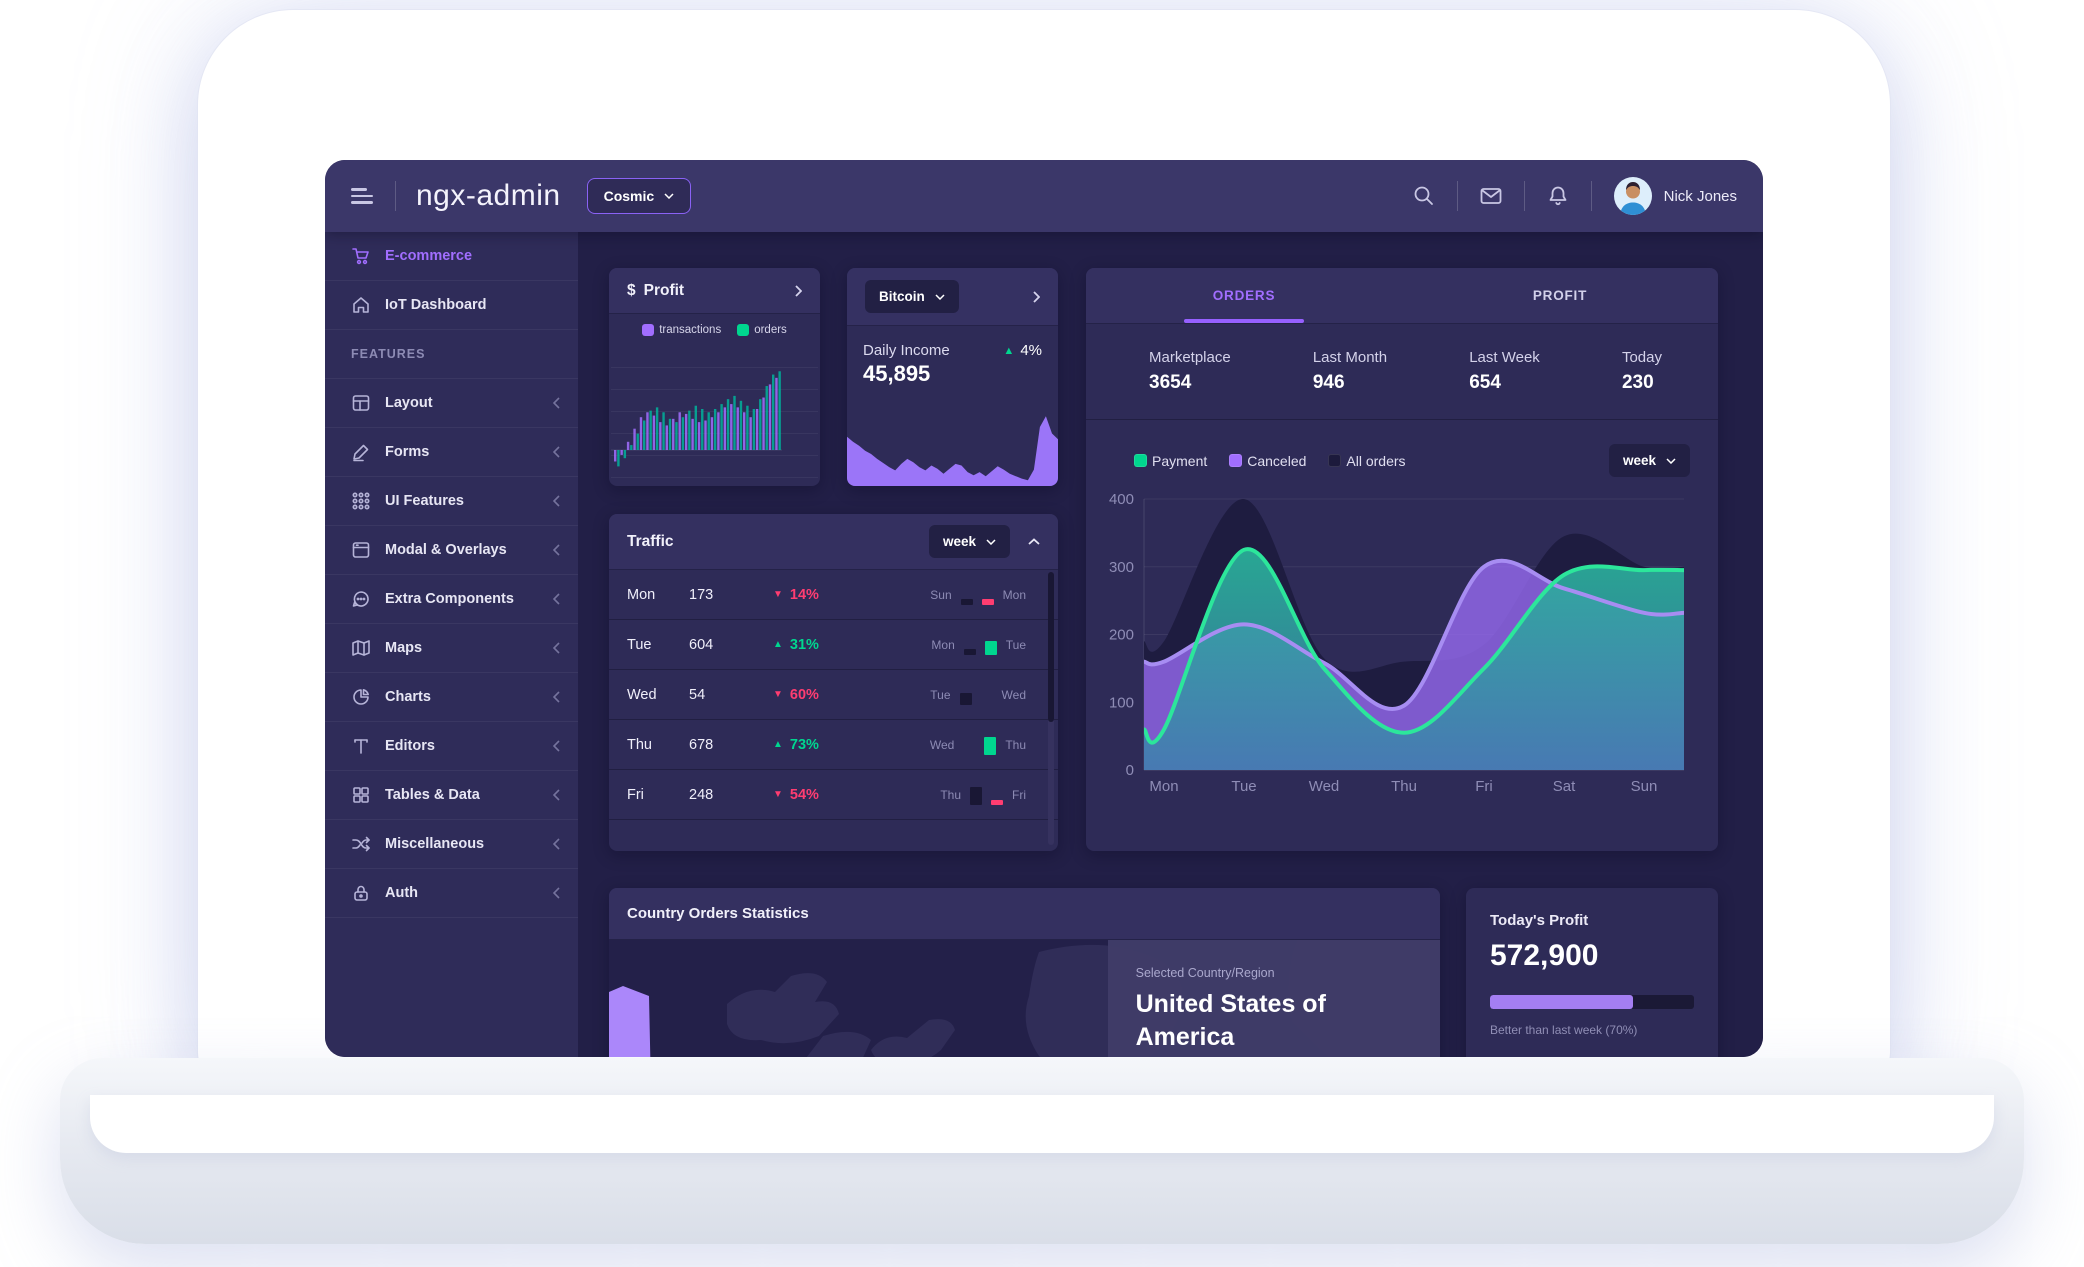  Describe the element at coordinates (959, 541) in the screenshot. I see `traffic-period-value: week` at that location.